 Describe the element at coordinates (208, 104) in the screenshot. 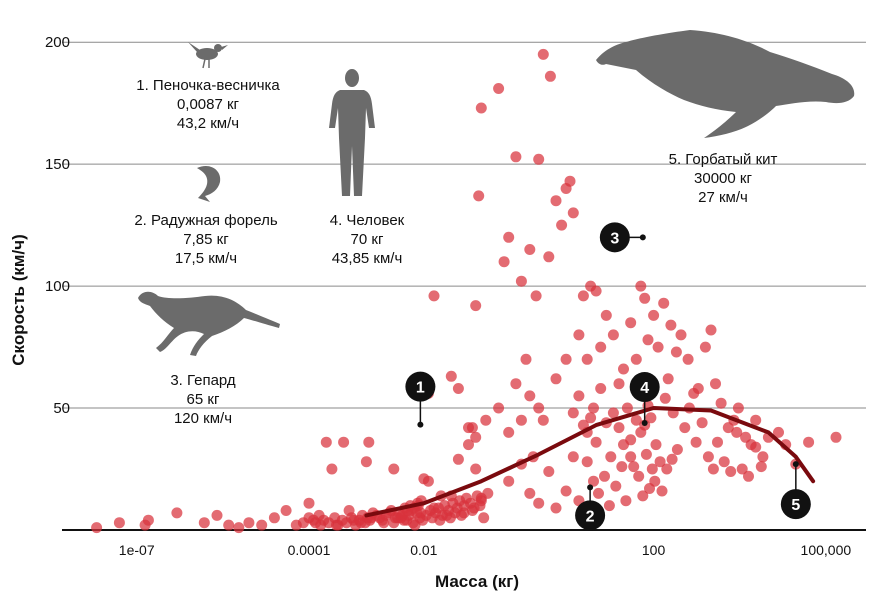

I see `annotation-willow-warbler: 1. Пеночка-весничка 0,0087 кг 43,2 км/ч` at that location.